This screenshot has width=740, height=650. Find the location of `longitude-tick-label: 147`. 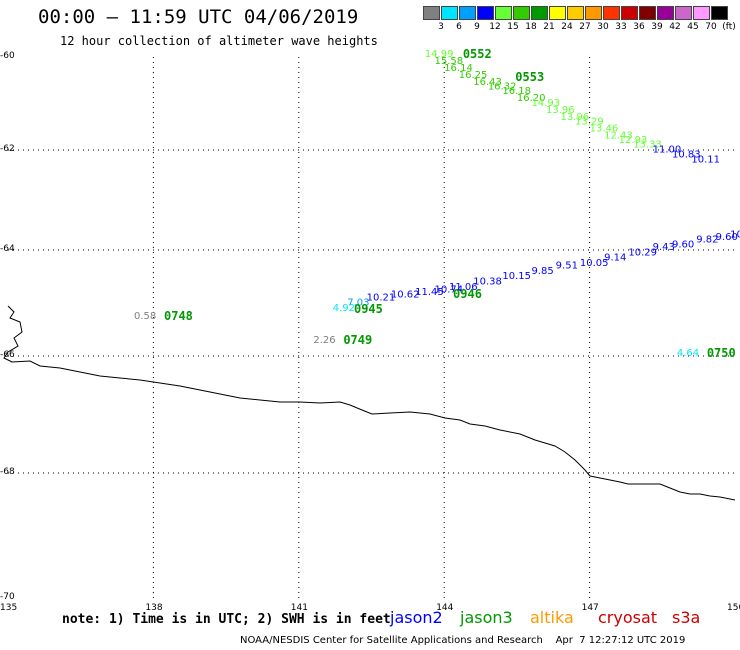

longitude-tick-label: 147 is located at coordinates (590, 608).